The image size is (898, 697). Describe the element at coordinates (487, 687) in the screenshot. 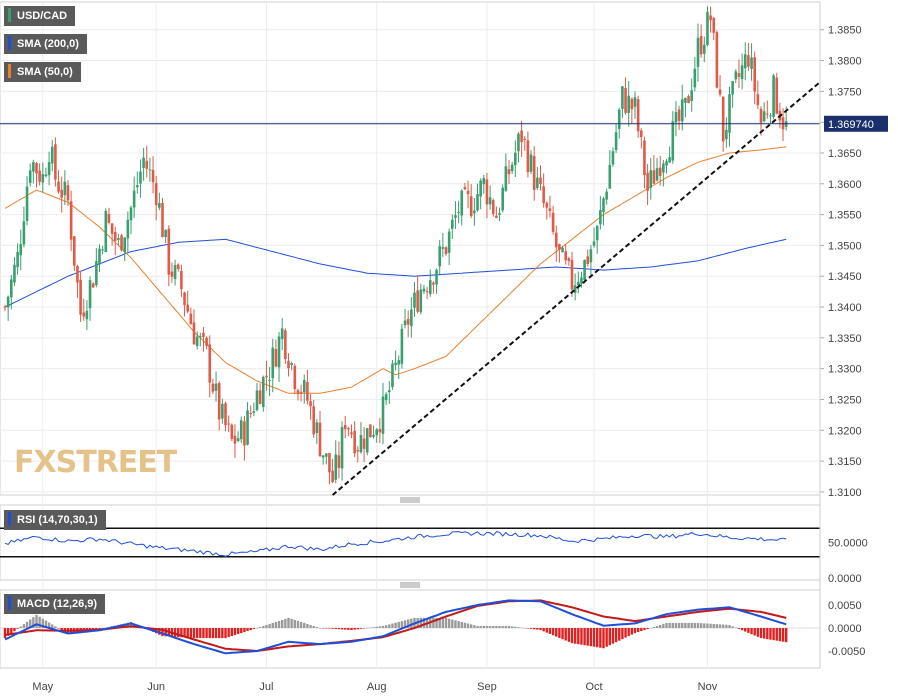

I see `x-tick-label: Sep` at that location.